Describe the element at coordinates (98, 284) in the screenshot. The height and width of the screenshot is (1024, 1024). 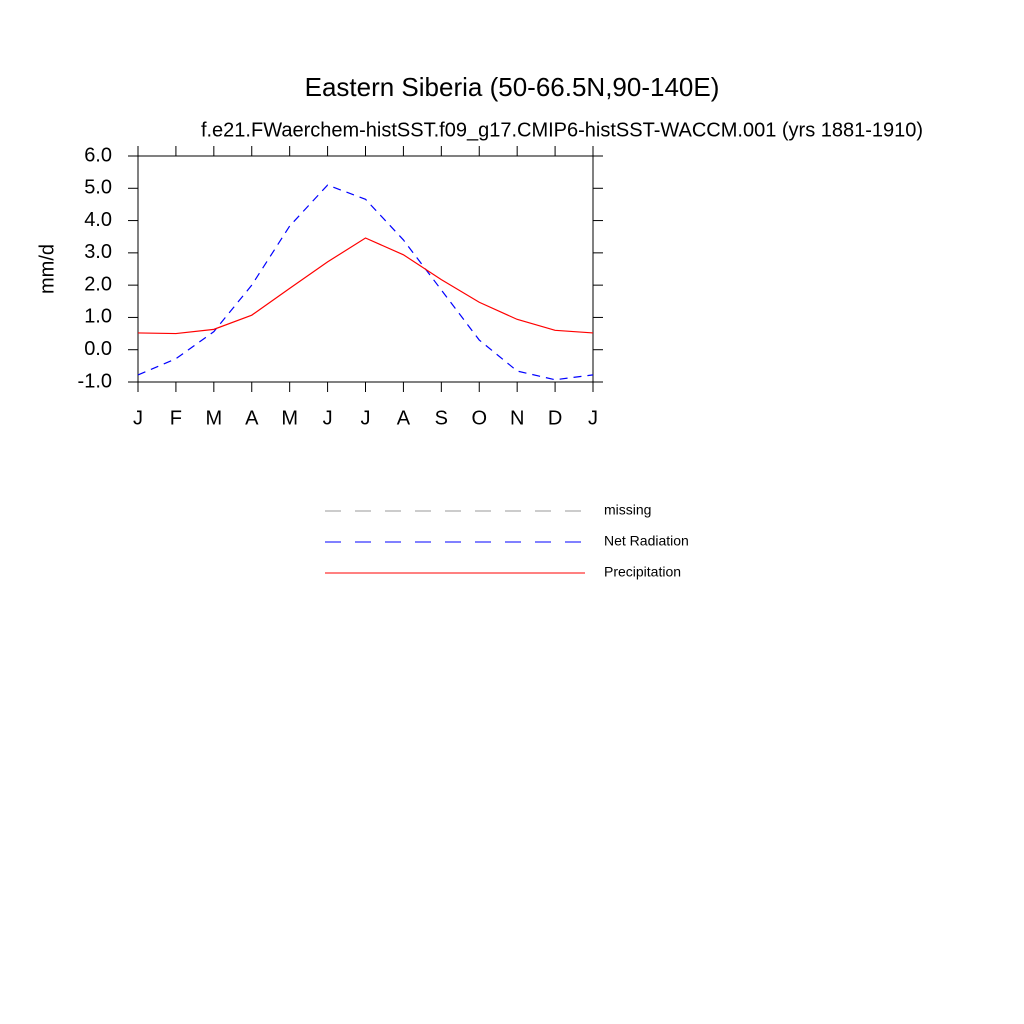
I see `y-tick-label: 2.0` at that location.